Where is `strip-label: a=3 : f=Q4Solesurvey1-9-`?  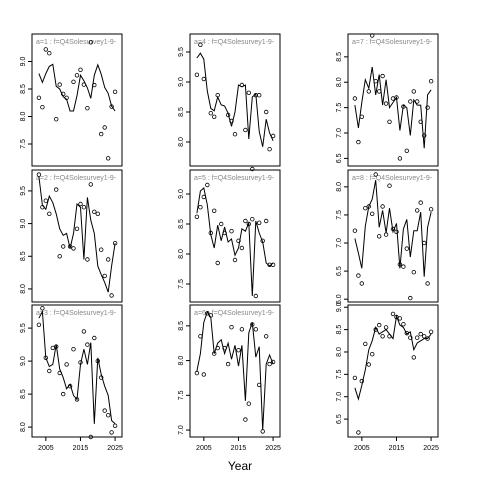 strip-label: a=3 : f=Q4Solesurvey1-9- is located at coordinates (76, 313).